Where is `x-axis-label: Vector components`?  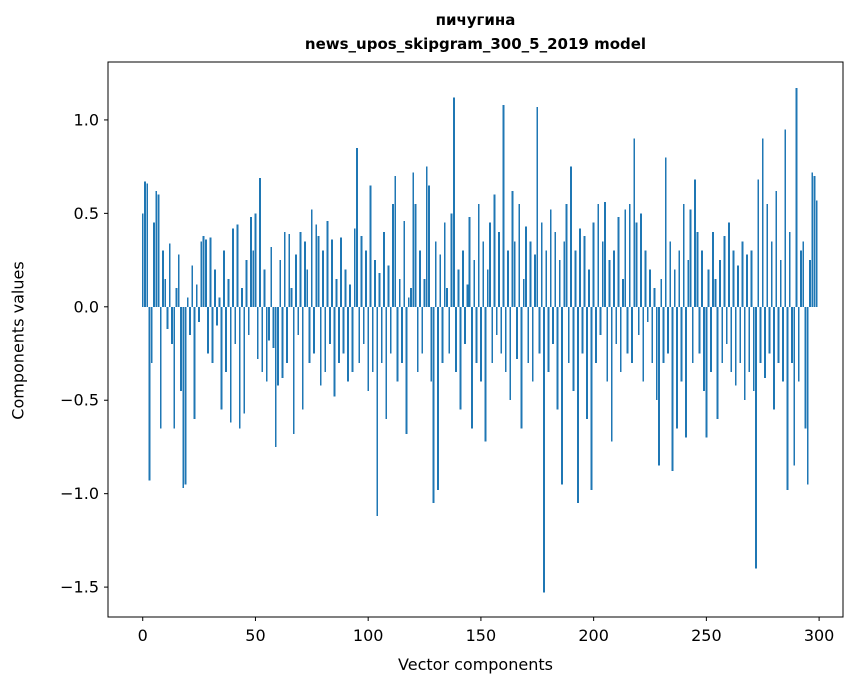 x-axis-label: Vector components is located at coordinates (475, 664).